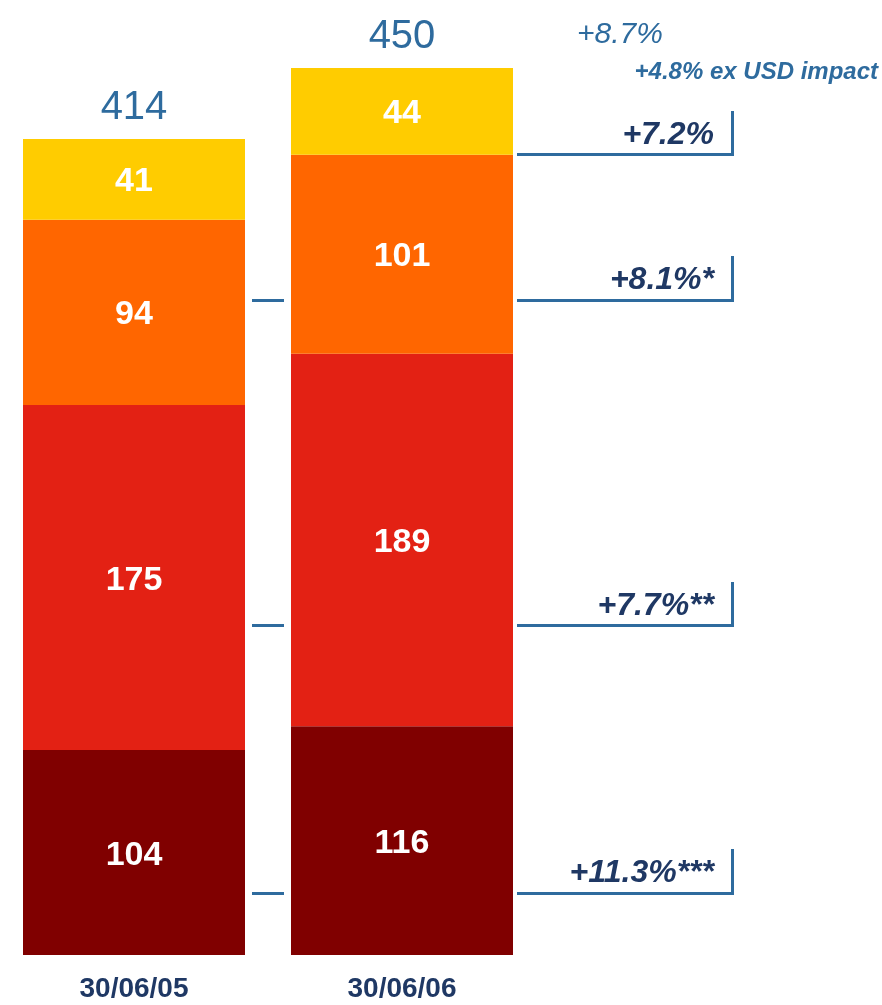 The height and width of the screenshot is (1005, 882). I want to click on data-label: 44, so click(402, 111).